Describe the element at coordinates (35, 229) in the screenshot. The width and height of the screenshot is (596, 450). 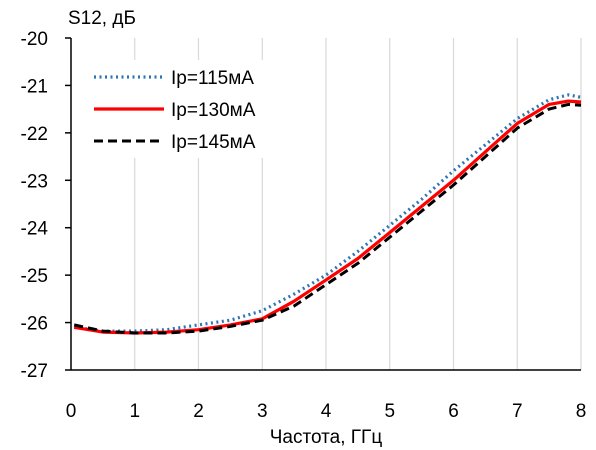
I see `y-tick-label-4: -24` at that location.